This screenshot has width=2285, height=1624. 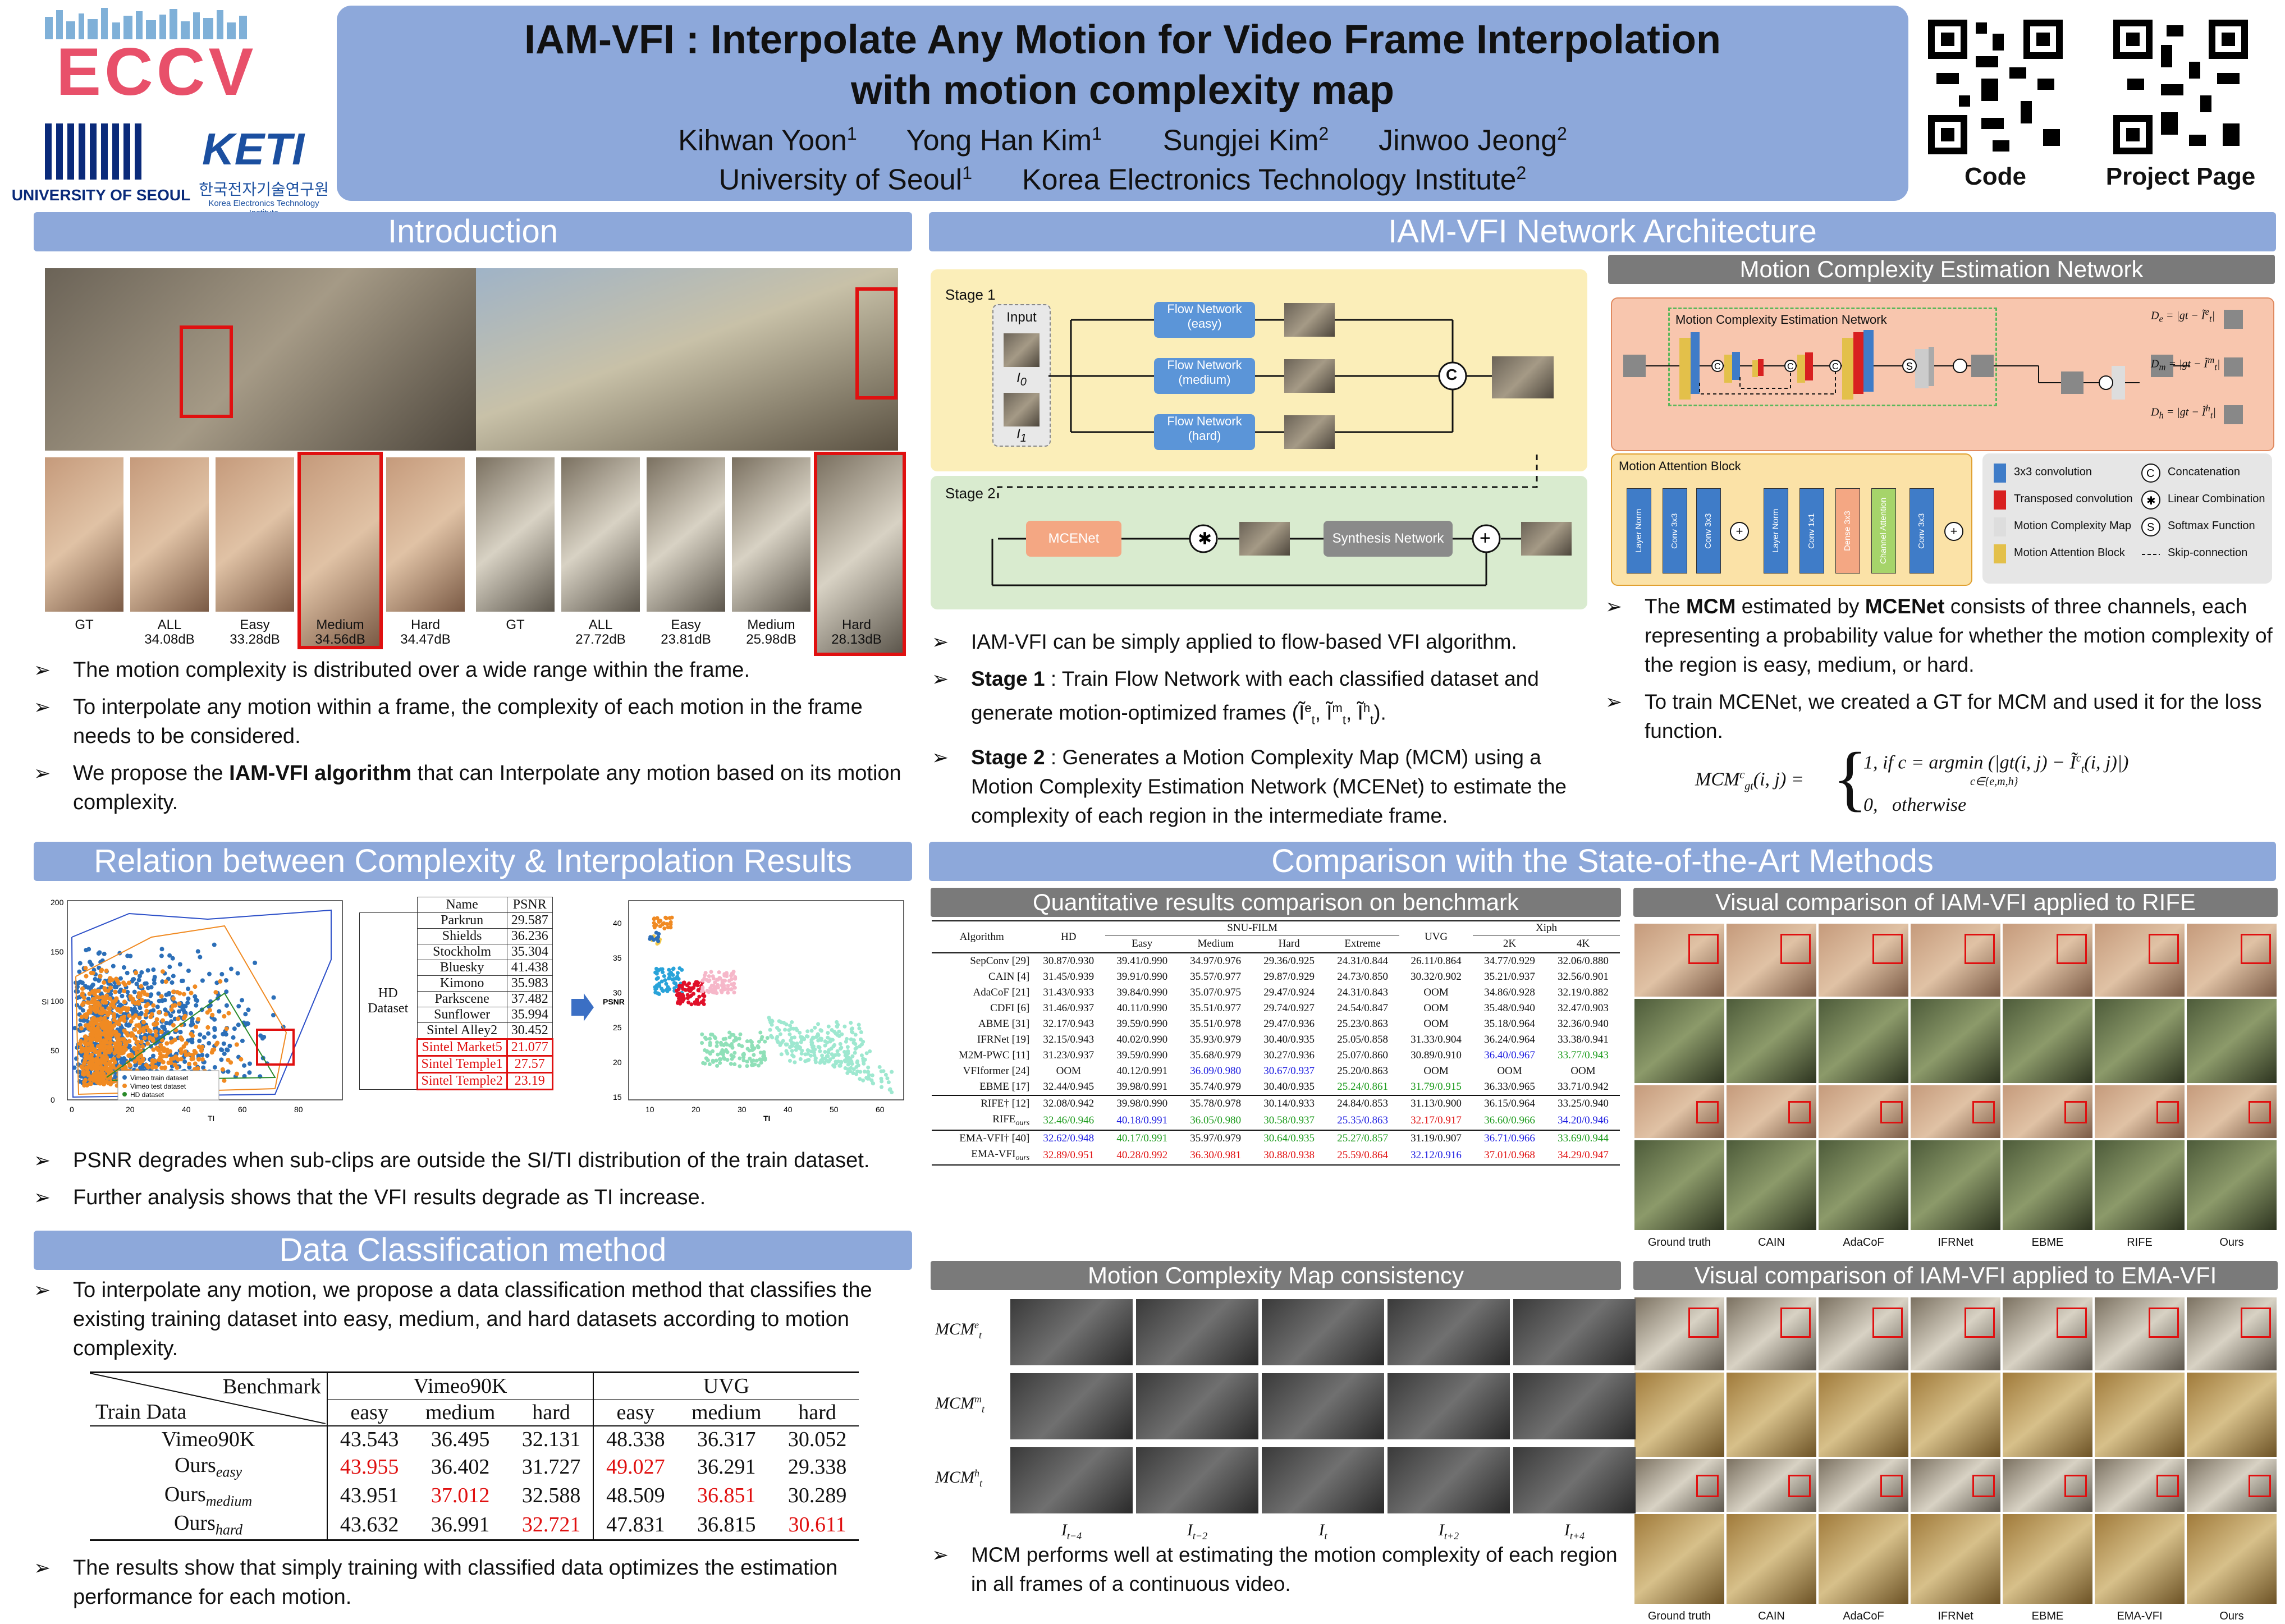 I want to click on psnr-xtick-4: 50, so click(x=834, y=1110).